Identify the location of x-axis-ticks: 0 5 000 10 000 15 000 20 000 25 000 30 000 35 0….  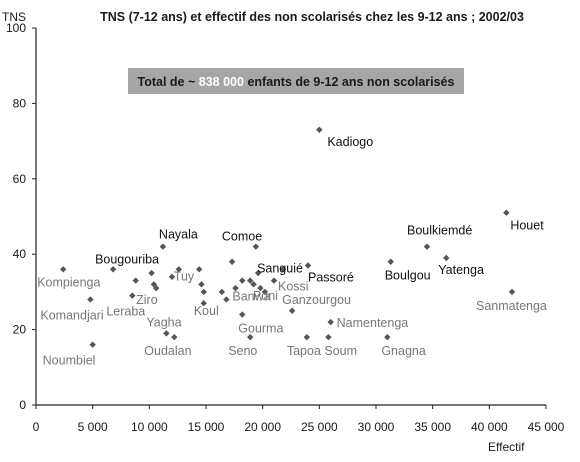
(299, 419).